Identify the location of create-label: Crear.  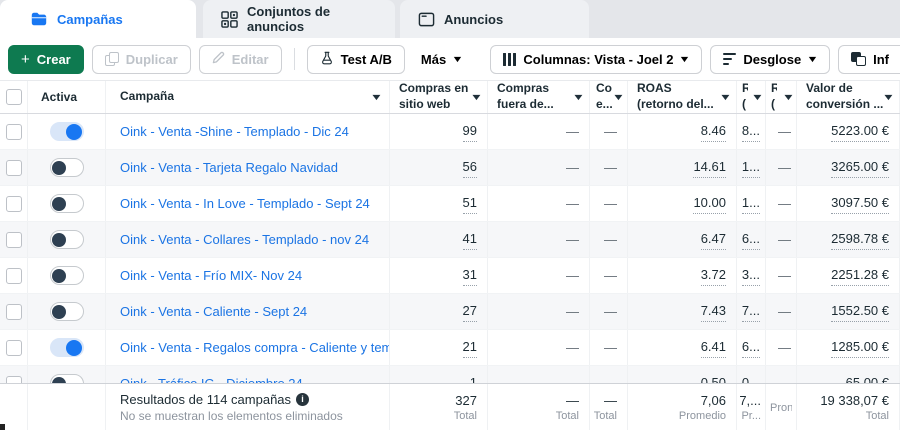
(53, 59).